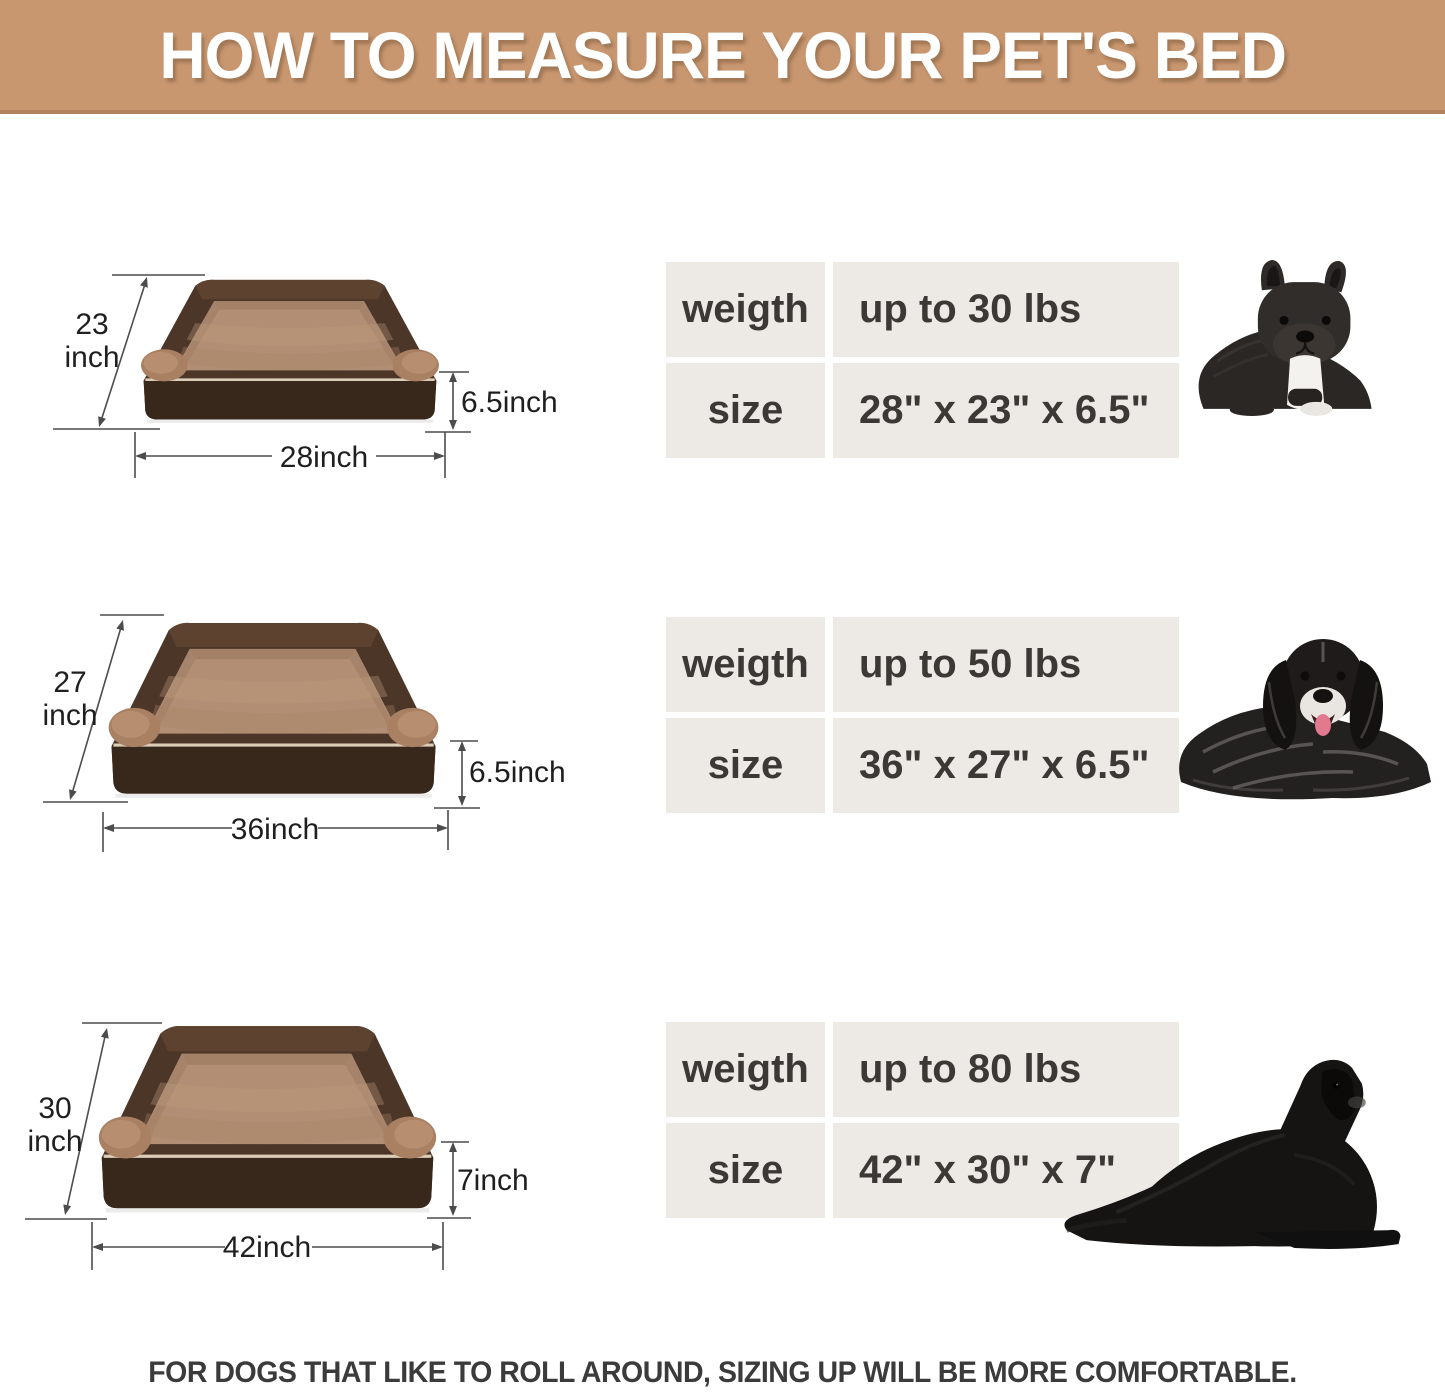 The height and width of the screenshot is (1398, 1445). I want to click on dog-photo-cocker-spaniel, so click(1305, 719).